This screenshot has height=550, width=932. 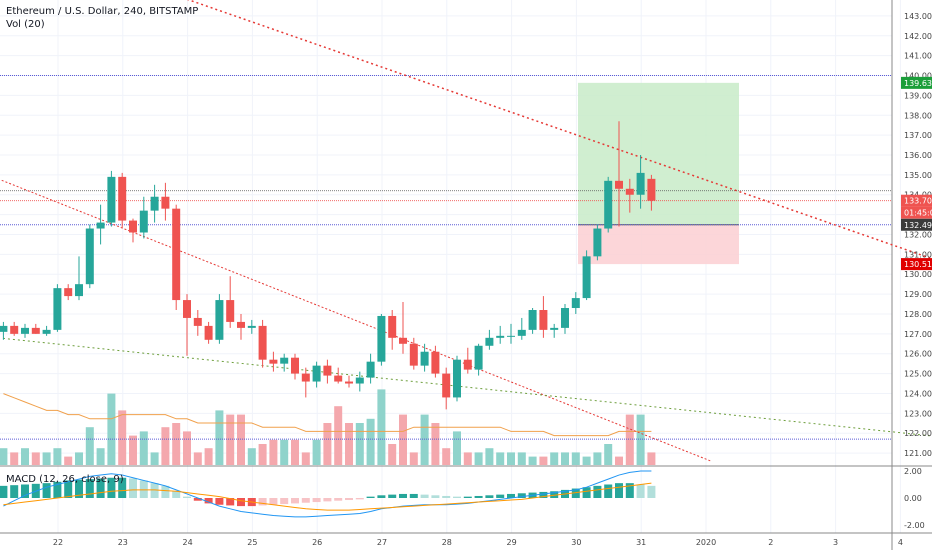 What do you see at coordinates (913, 498) in the screenshot?
I see `macd-tick-label: 0.00` at bounding box center [913, 498].